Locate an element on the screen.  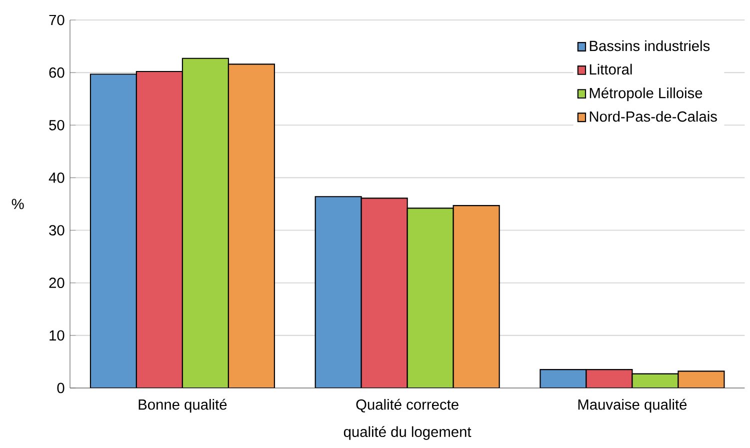
x-tick-label: Mauvaise qualité is located at coordinates (632, 405).